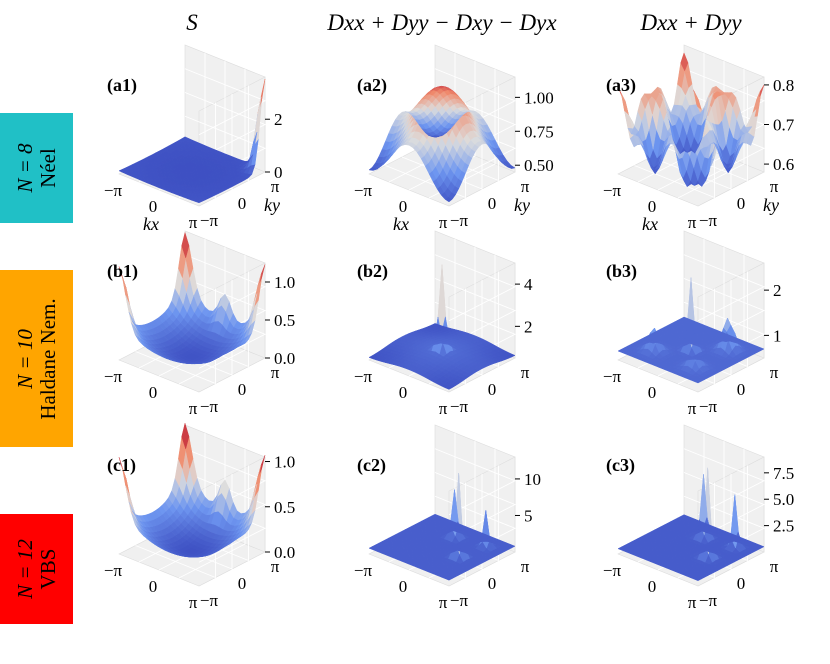  I want to click on row-label-n10: N = 10 Haldane Nem., so click(36, 358).